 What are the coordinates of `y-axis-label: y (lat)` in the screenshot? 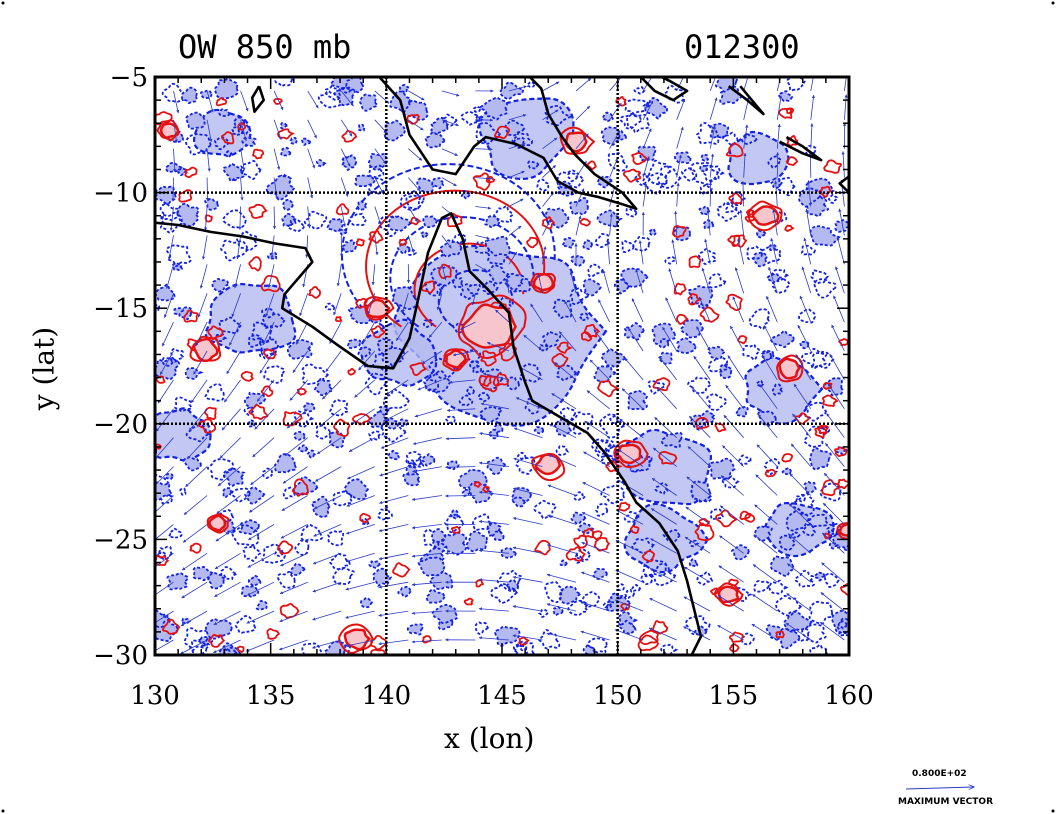 It's located at (44, 368).